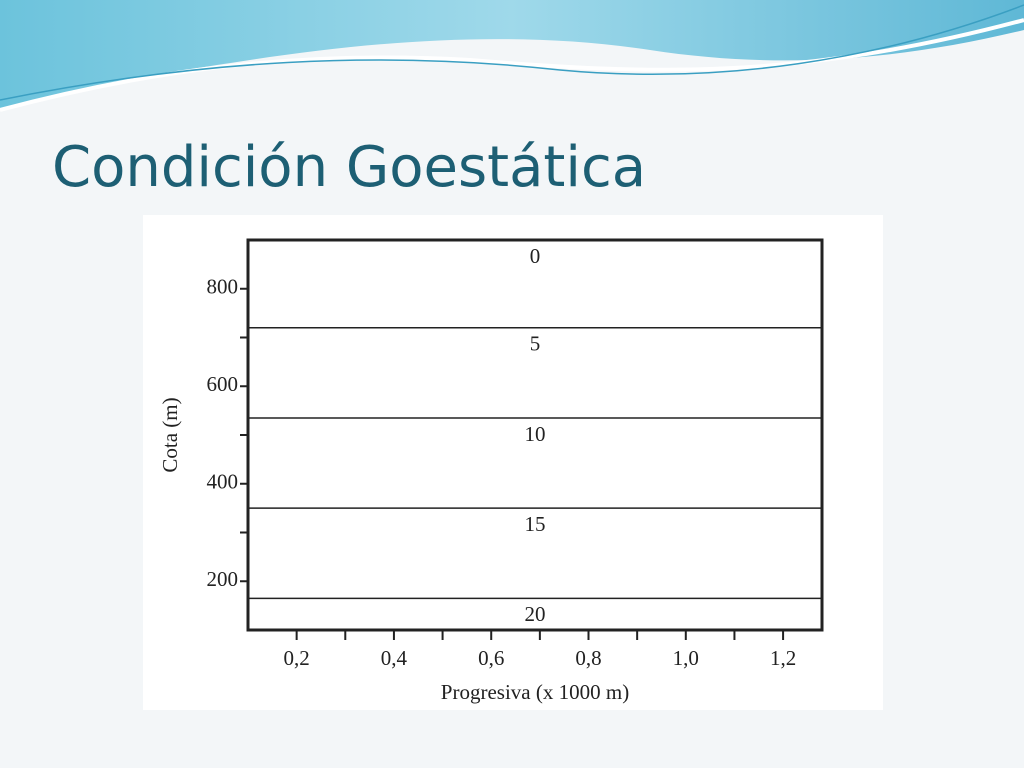 Image resolution: width=1024 pixels, height=768 pixels. I want to click on x-tick-label: 0,2, so click(297, 658).